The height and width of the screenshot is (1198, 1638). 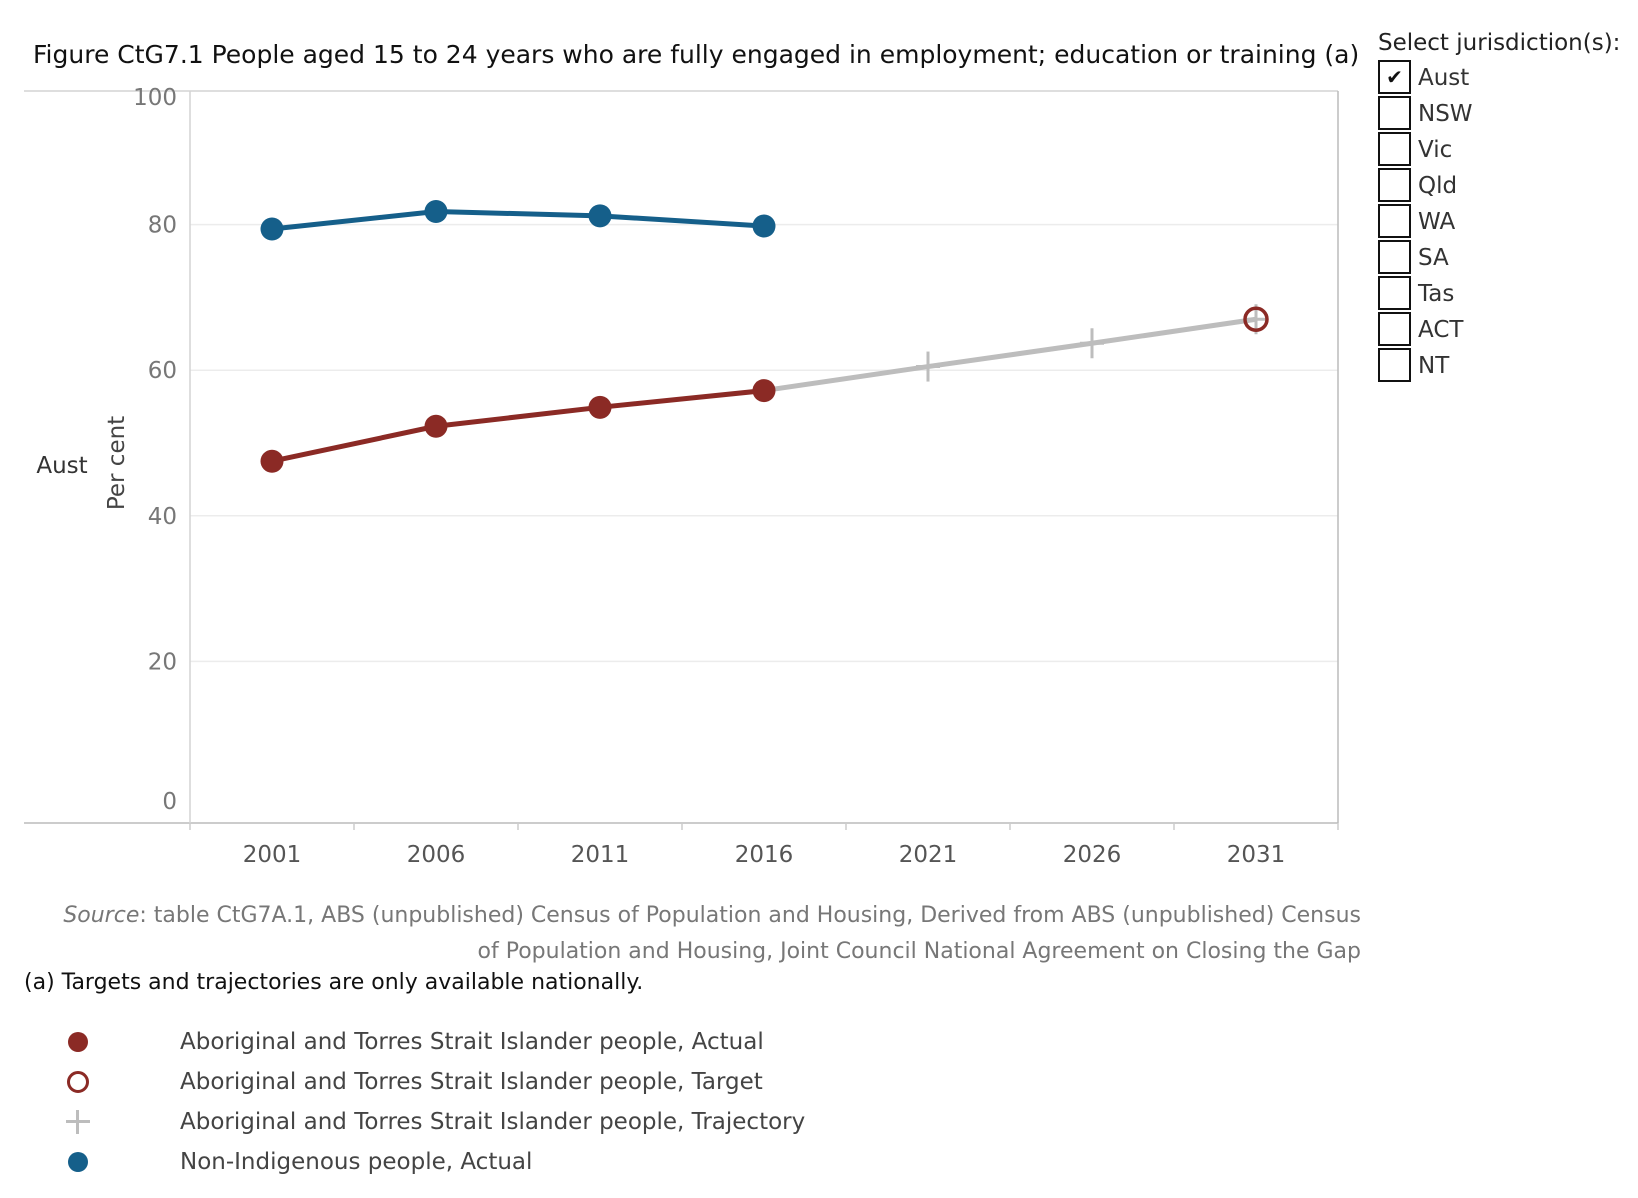 I want to click on series-actual, so click(x=518, y=426).